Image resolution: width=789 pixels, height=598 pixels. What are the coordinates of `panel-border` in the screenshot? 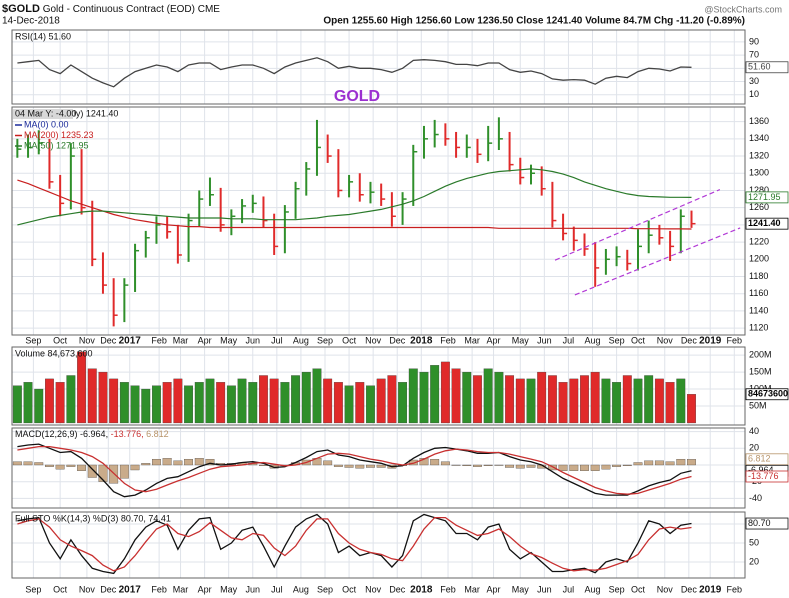 It's located at (378, 545).